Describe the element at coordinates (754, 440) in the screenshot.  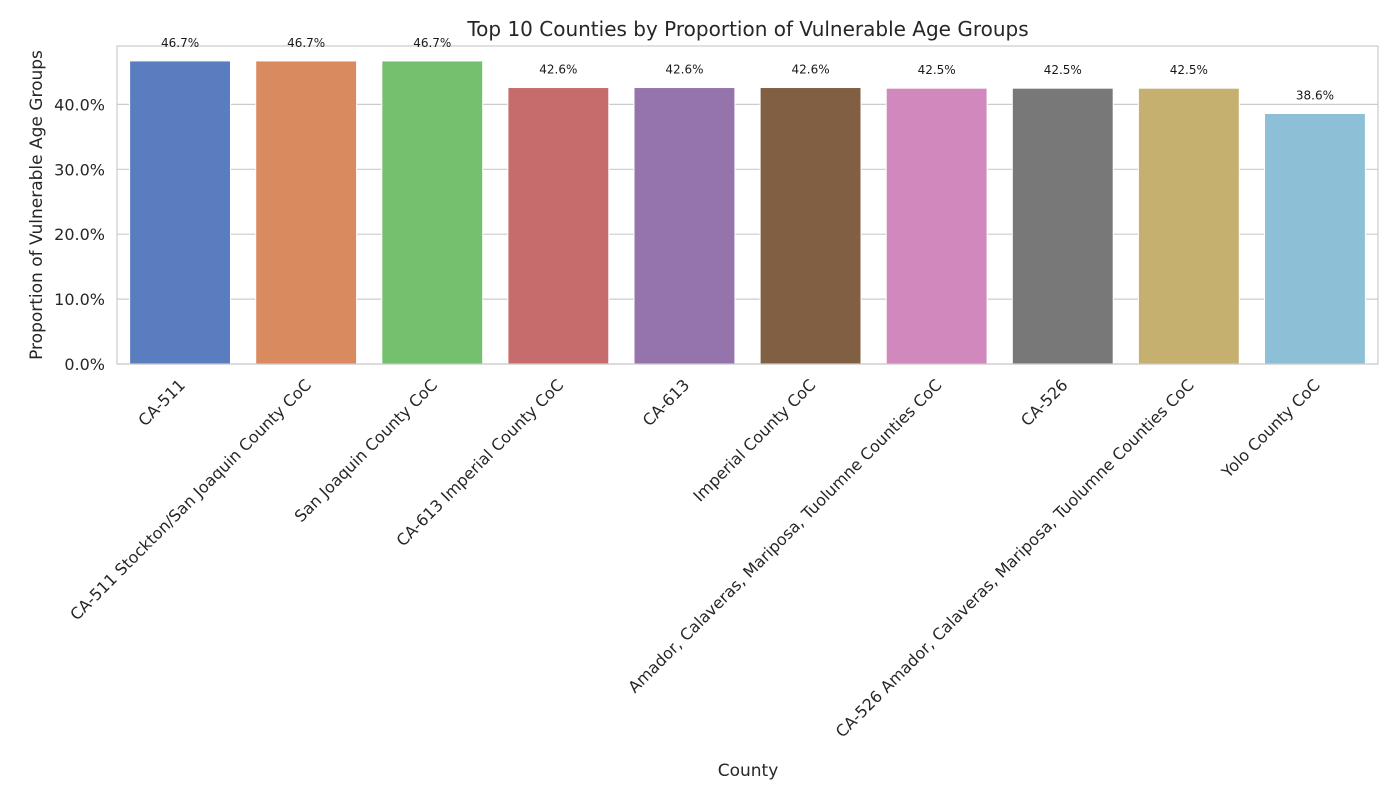
I see `x-tick-label: Imperial County CoC` at that location.